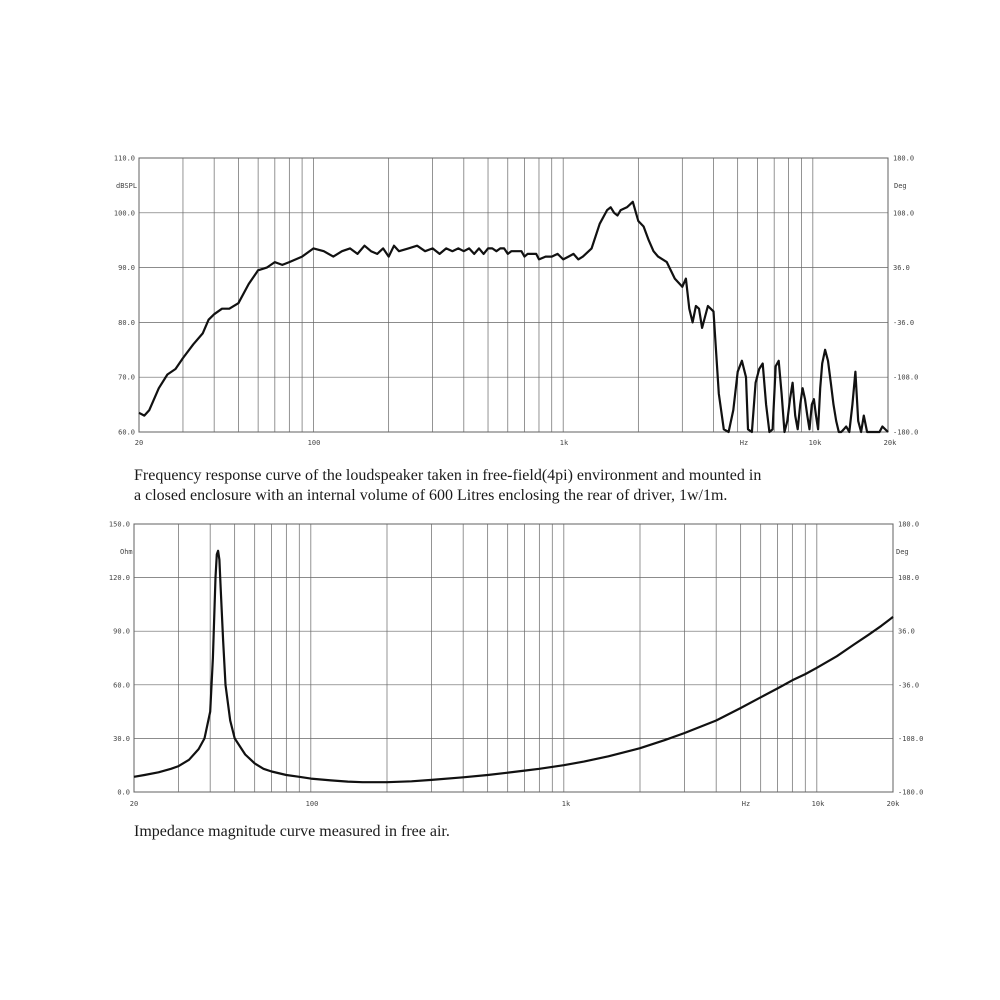 This screenshot has width=1000, height=1000. What do you see at coordinates (121, 739) in the screenshot?
I see `y-left-tick-label: 30.0` at bounding box center [121, 739].